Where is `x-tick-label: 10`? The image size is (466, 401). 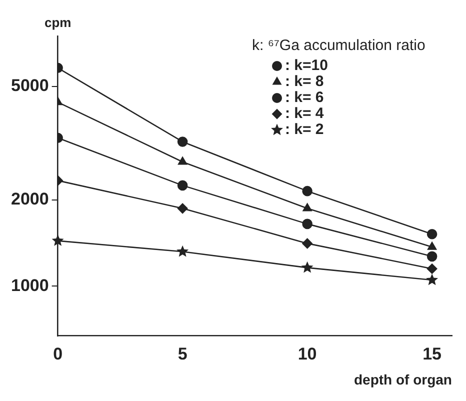
x-tick-label: 10 is located at coordinates (307, 354).